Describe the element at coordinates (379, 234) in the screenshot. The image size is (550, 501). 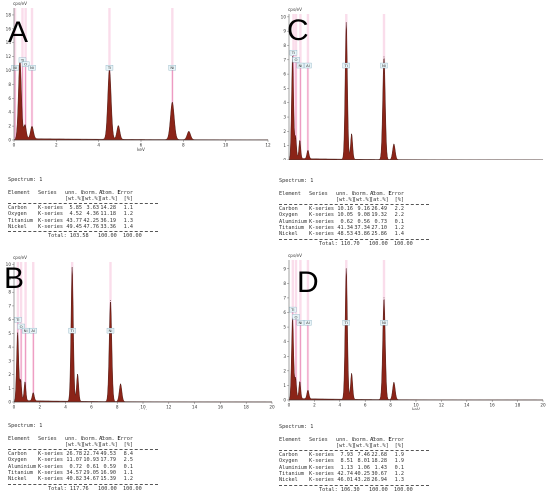
I see `table-cell: 25.86` at that location.